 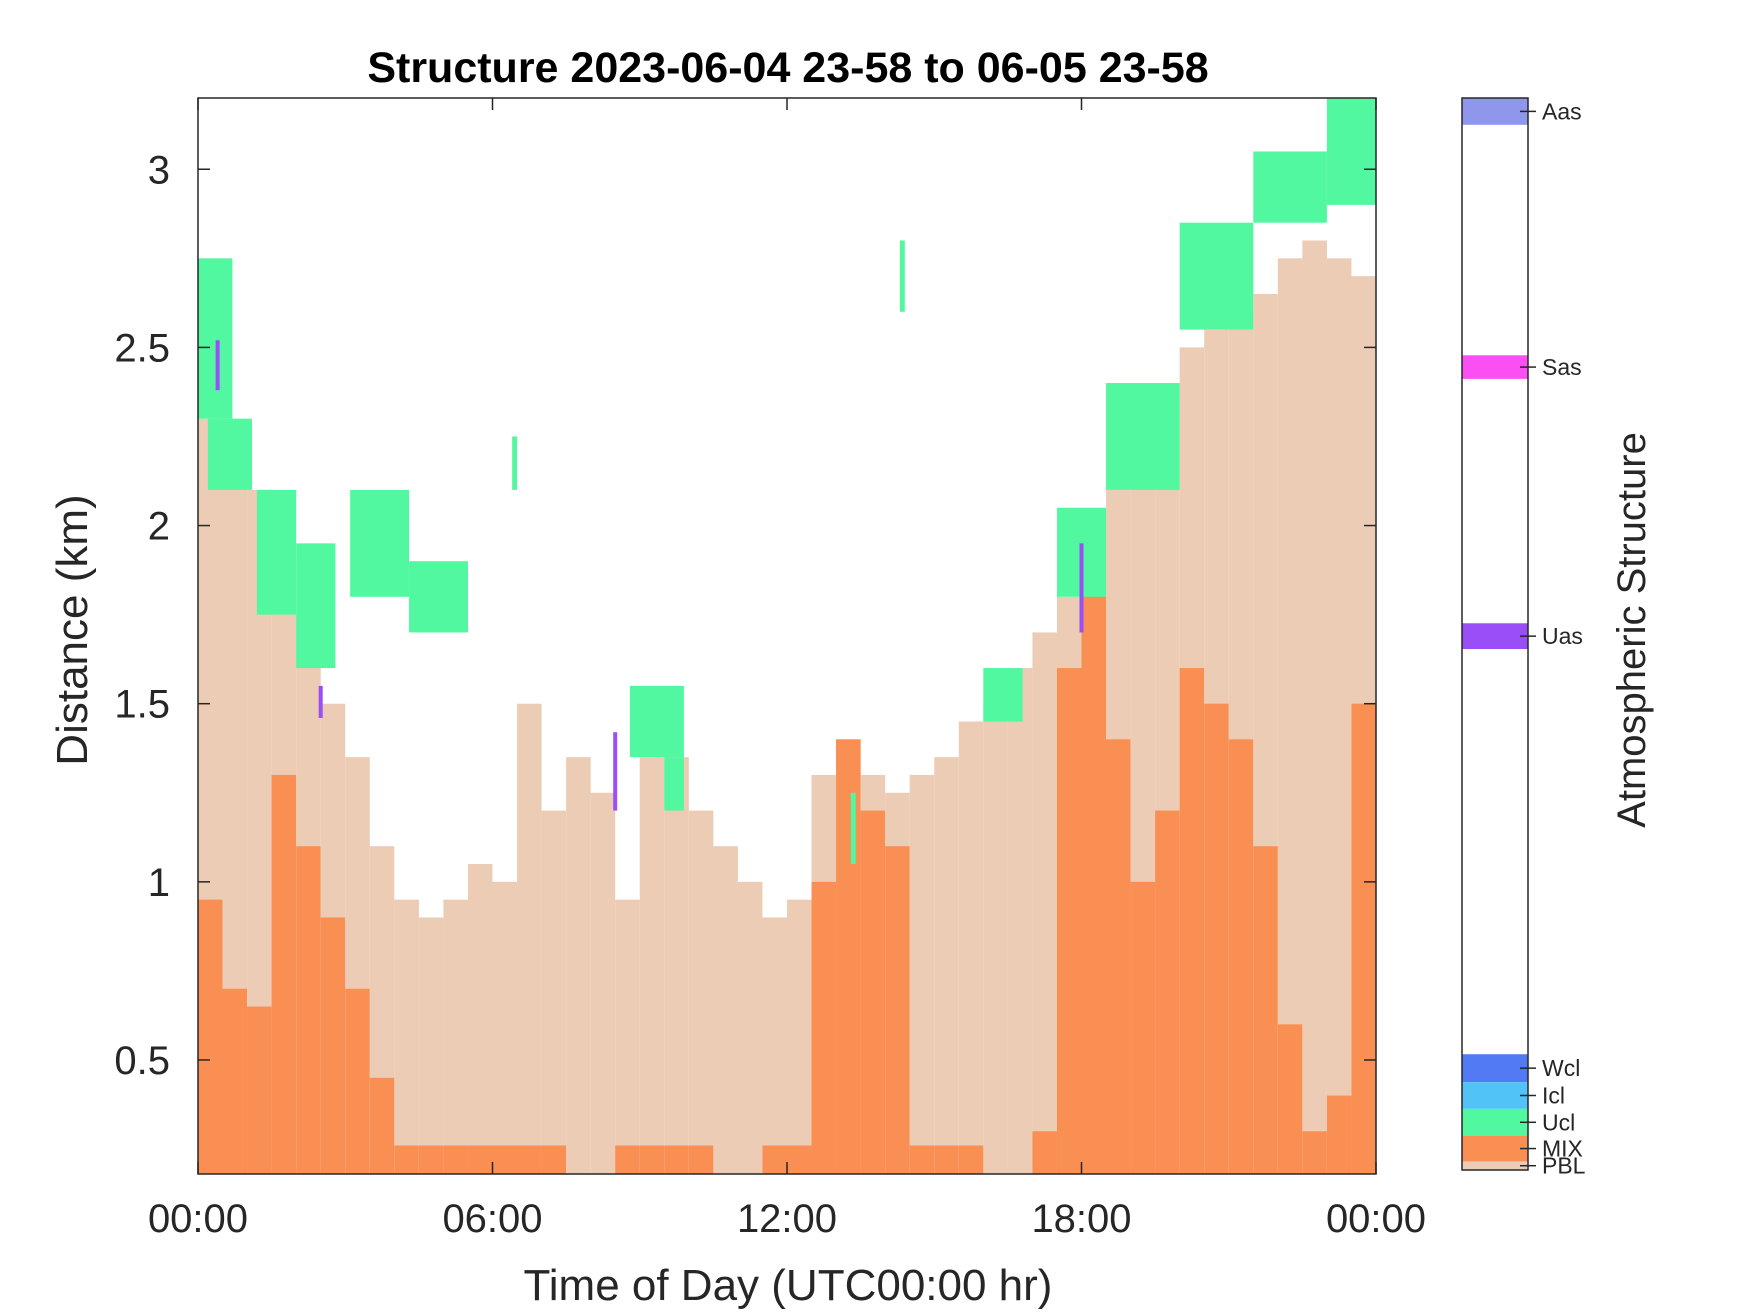 I want to click on colorbar-frame, so click(x=1495, y=634).